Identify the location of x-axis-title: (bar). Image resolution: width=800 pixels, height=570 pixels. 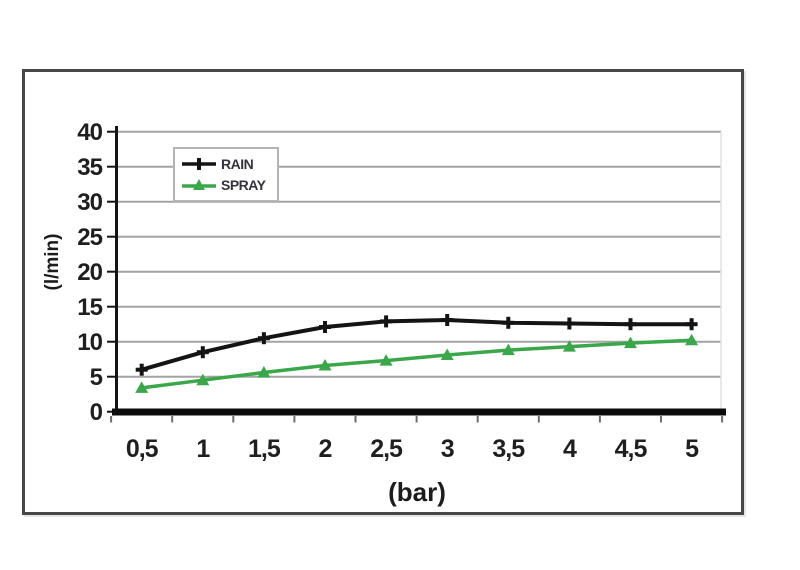
(417, 492).